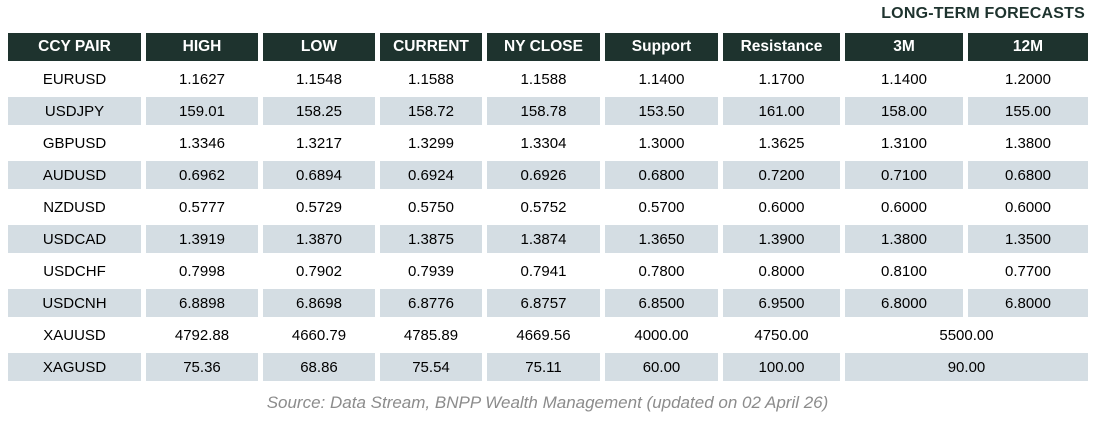  What do you see at coordinates (966, 335) in the screenshot?
I see `forecast-3m-12m-merged-cell: 5500.00` at bounding box center [966, 335].